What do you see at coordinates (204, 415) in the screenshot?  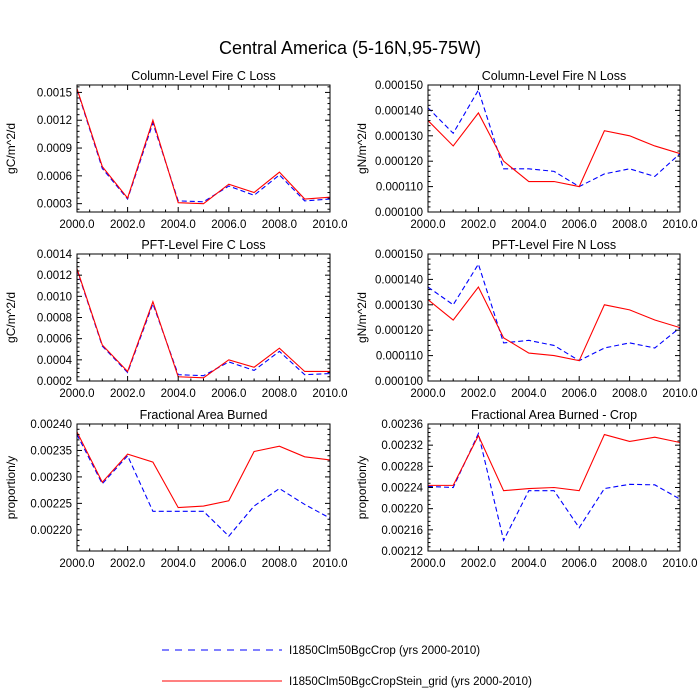 I see `panel-title: Fractional Area Burned` at bounding box center [204, 415].